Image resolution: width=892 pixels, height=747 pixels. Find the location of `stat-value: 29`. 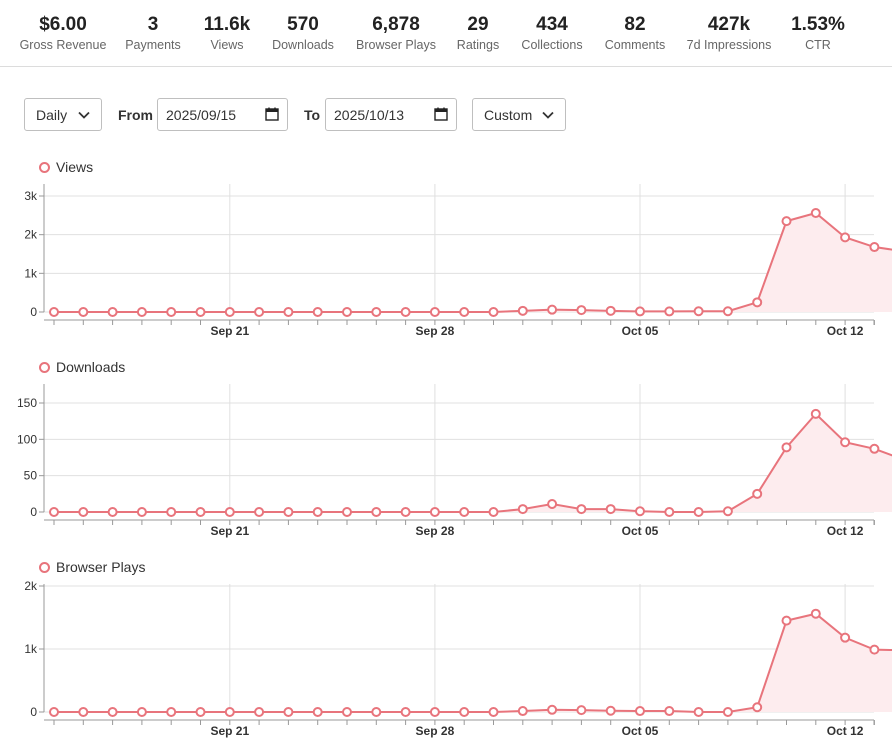

stat-value: 29 is located at coordinates (478, 24).